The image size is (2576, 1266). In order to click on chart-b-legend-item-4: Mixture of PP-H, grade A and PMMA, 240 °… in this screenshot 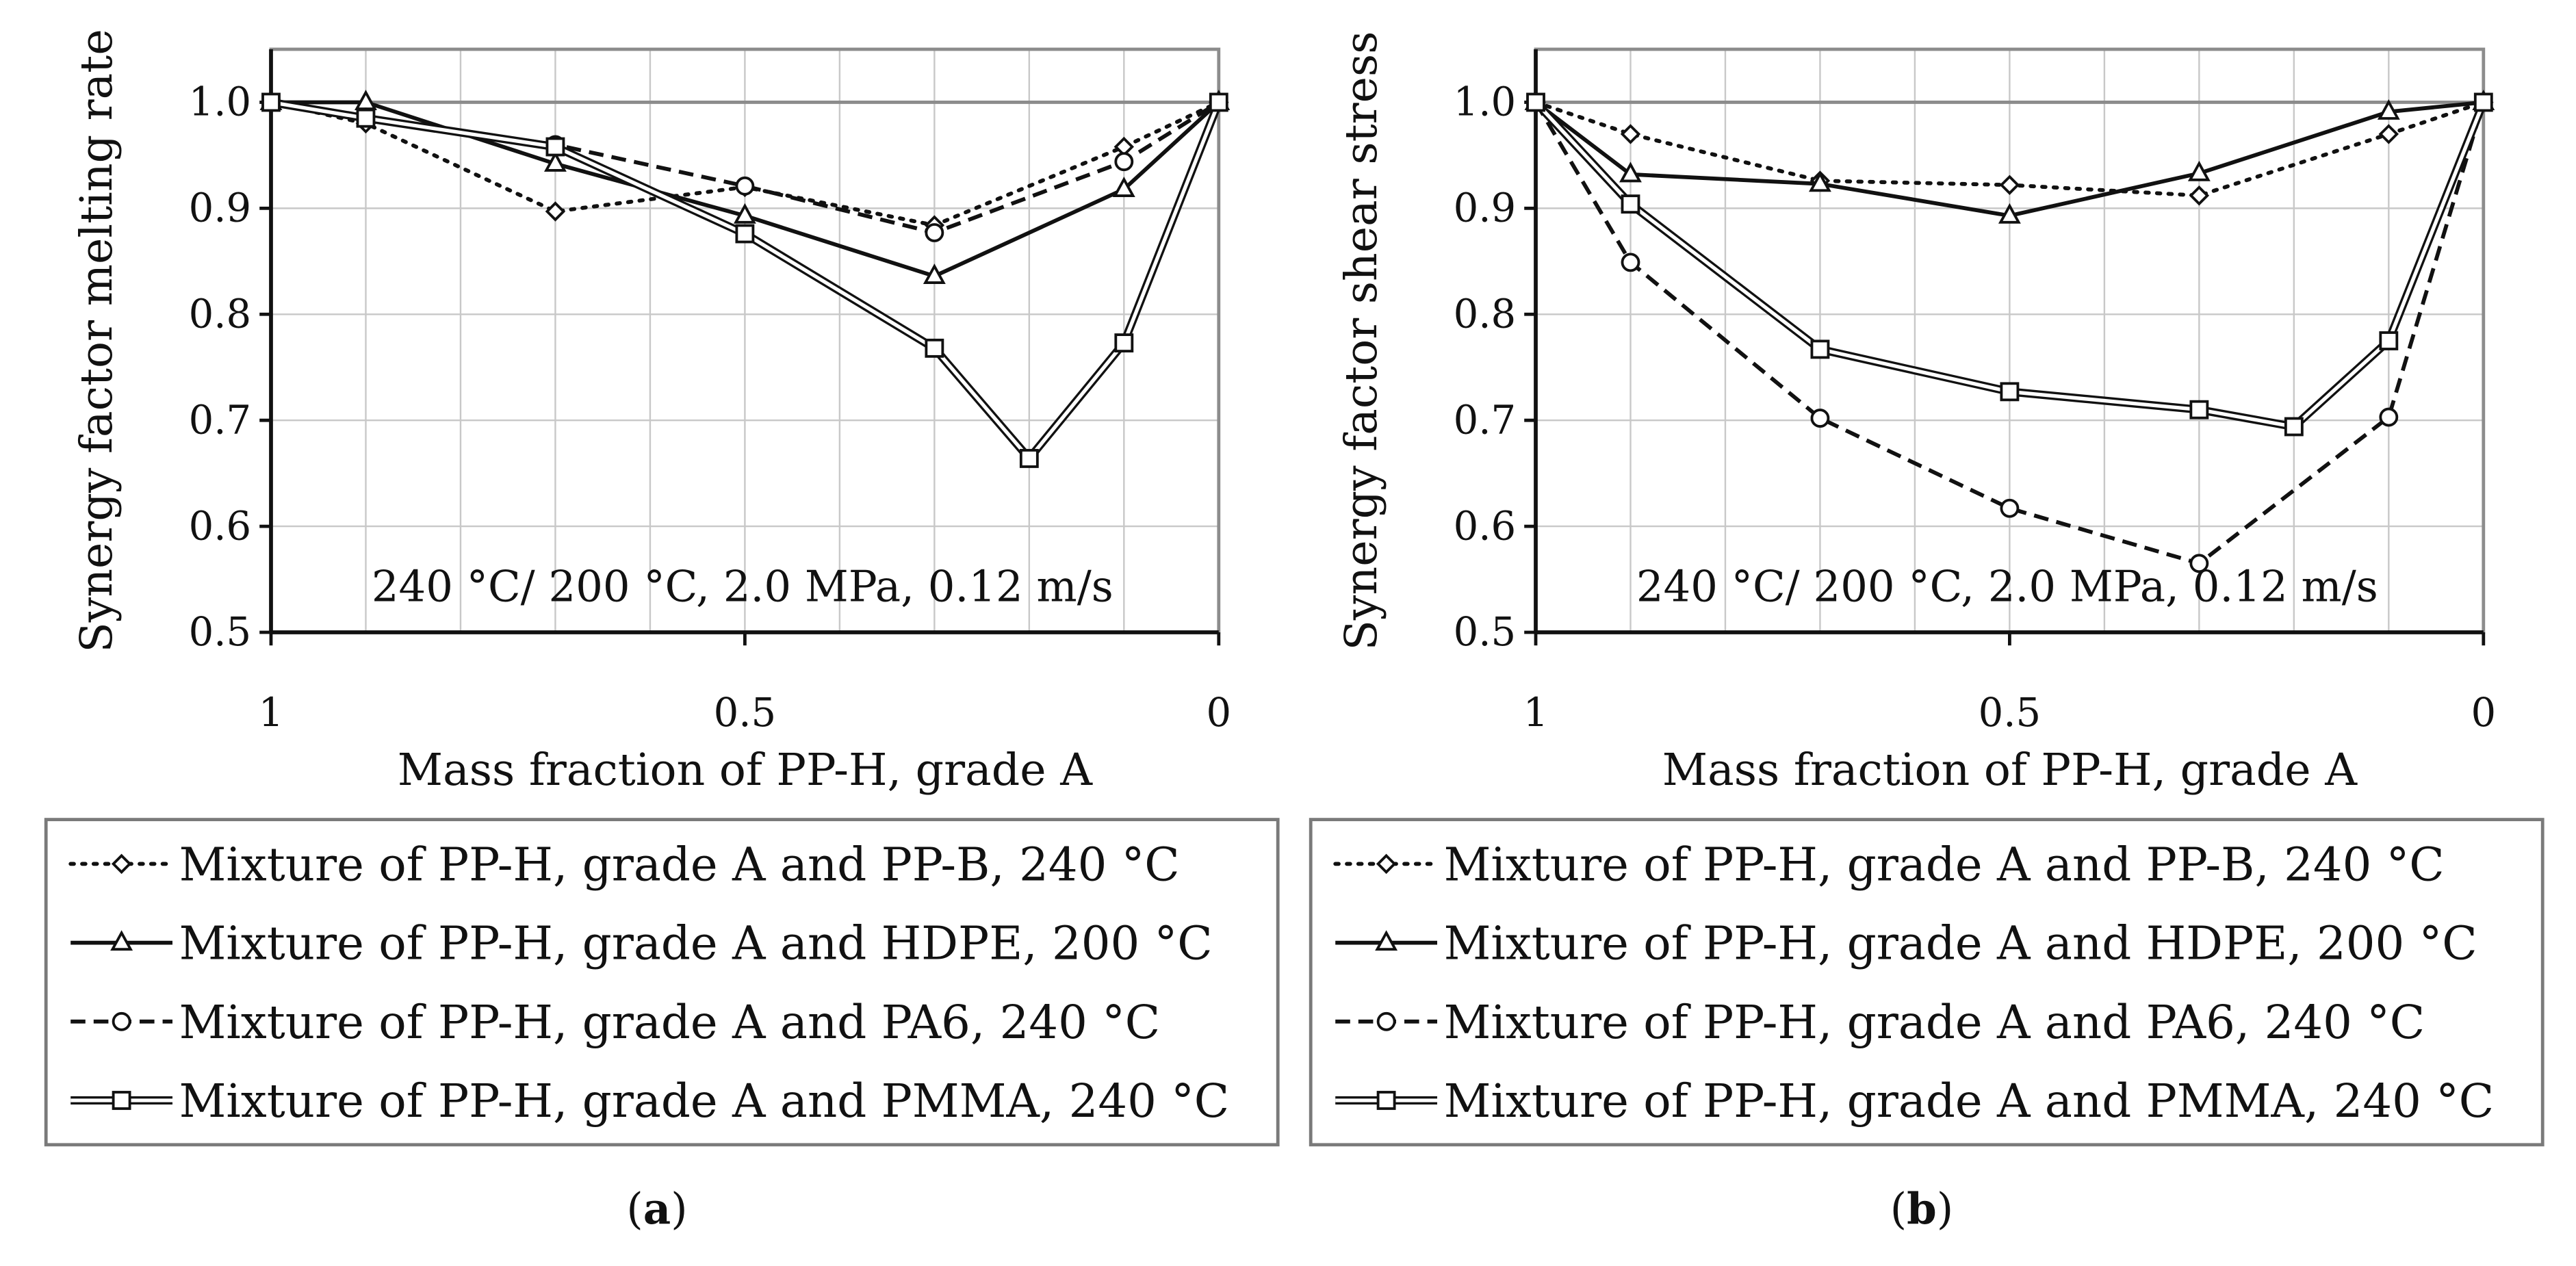, I will do `click(1914, 1101)`.